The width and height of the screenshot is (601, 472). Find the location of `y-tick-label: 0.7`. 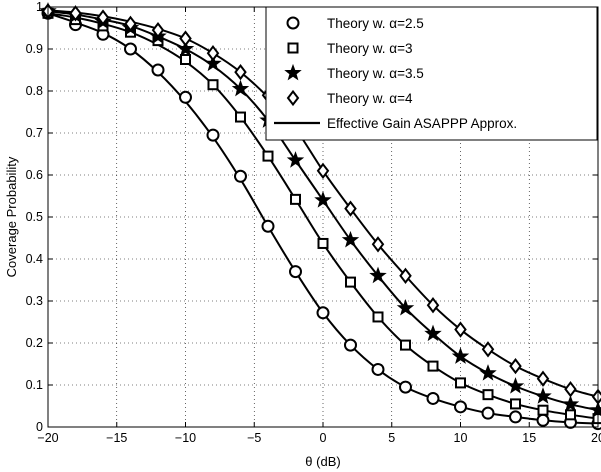

y-tick-label: 0.7 is located at coordinates (34, 133).